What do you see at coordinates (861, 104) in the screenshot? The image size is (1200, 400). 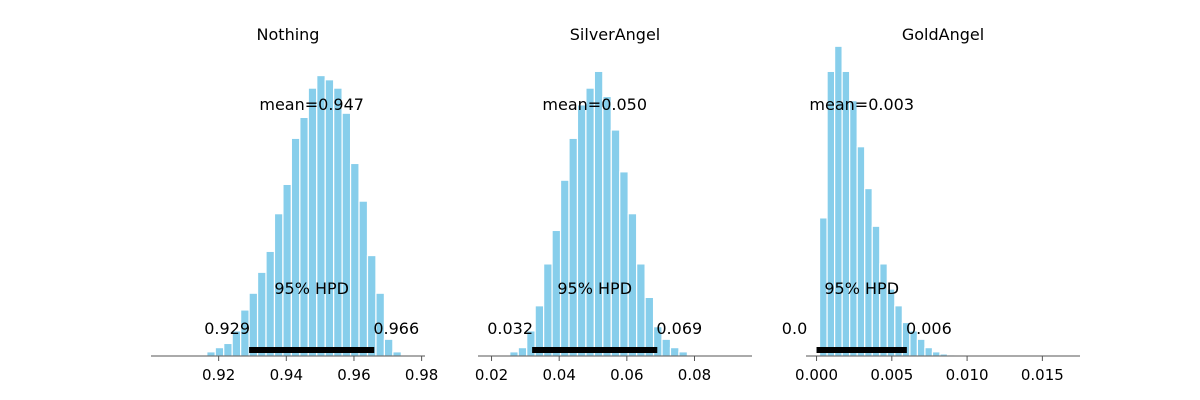 I see `mean-label: mean=0.003` at bounding box center [861, 104].